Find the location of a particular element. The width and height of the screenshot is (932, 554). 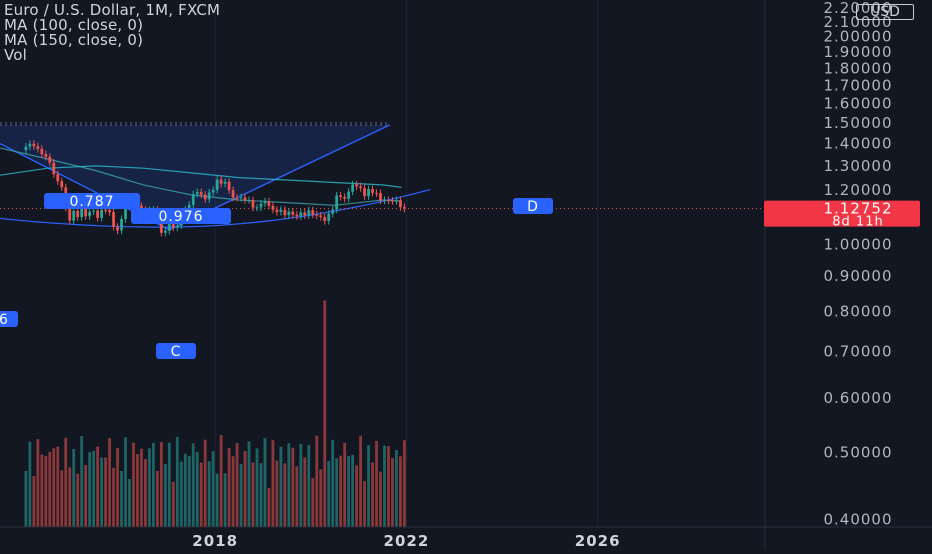

price-tick-label: 1.20000 is located at coordinates (857, 190).